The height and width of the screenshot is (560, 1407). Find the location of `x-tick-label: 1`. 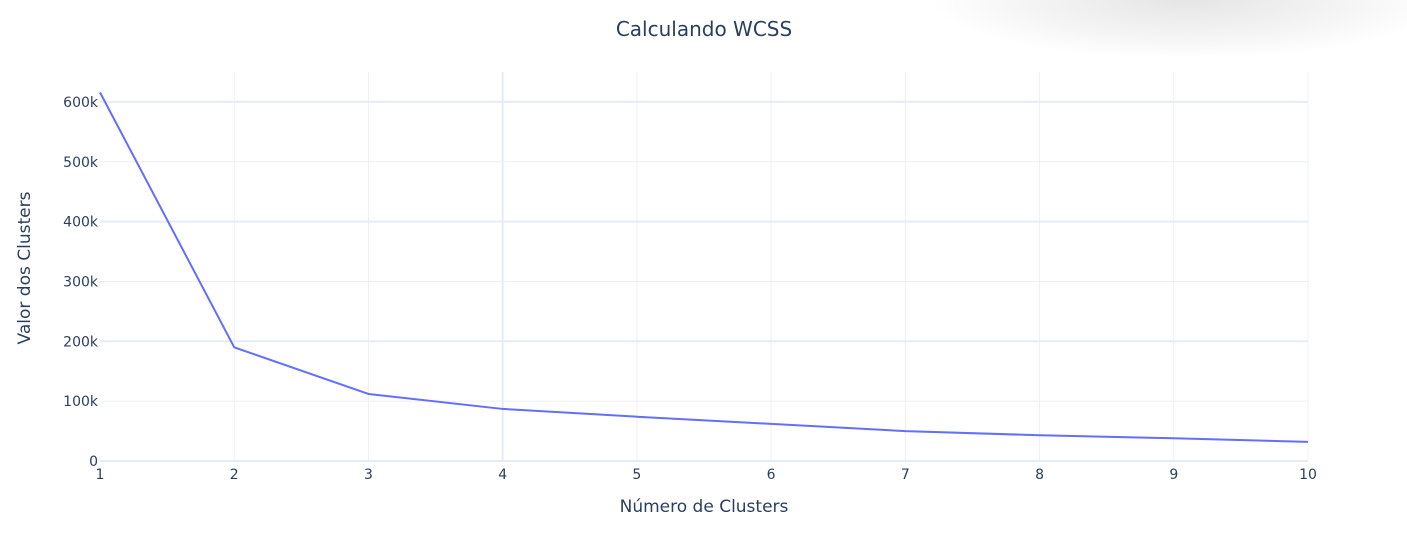

x-tick-label: 1 is located at coordinates (100, 475).